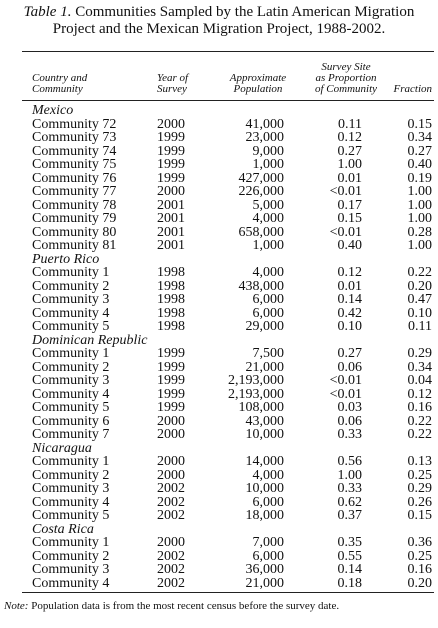 This screenshot has width=438, height=628. What do you see at coordinates (258, 89) in the screenshot?
I see `column-header: Population` at bounding box center [258, 89].